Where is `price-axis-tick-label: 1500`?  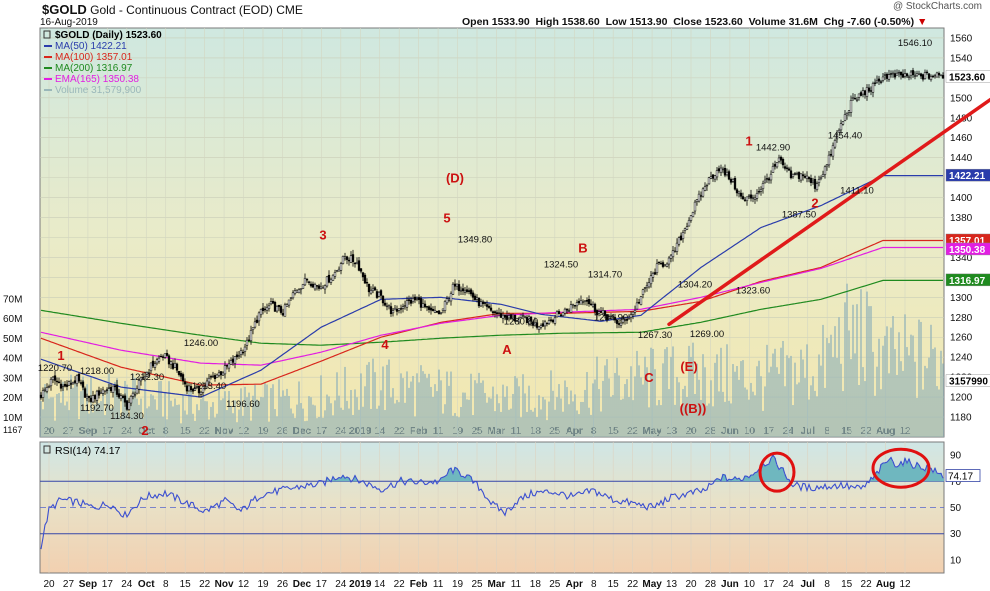
price-axis-tick-label: 1500 is located at coordinates (961, 98).